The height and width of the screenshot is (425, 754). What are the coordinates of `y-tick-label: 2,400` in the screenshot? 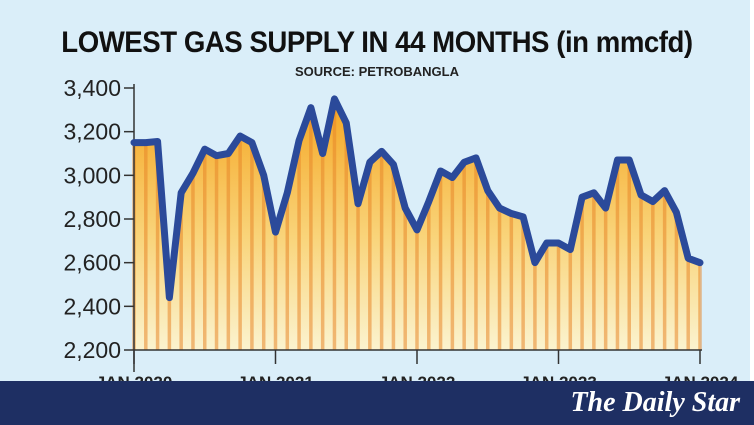 It's located at (92, 306).